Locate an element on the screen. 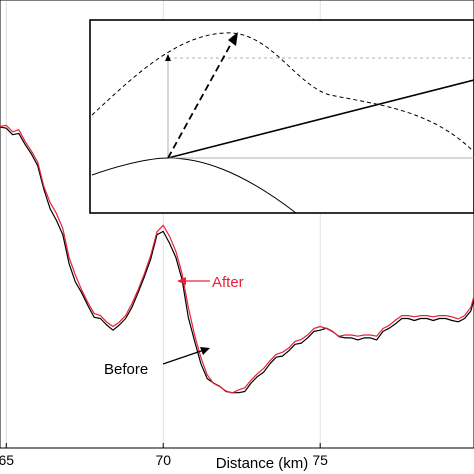 This screenshot has width=474, height=474. annotation-after: After is located at coordinates (210, 282).